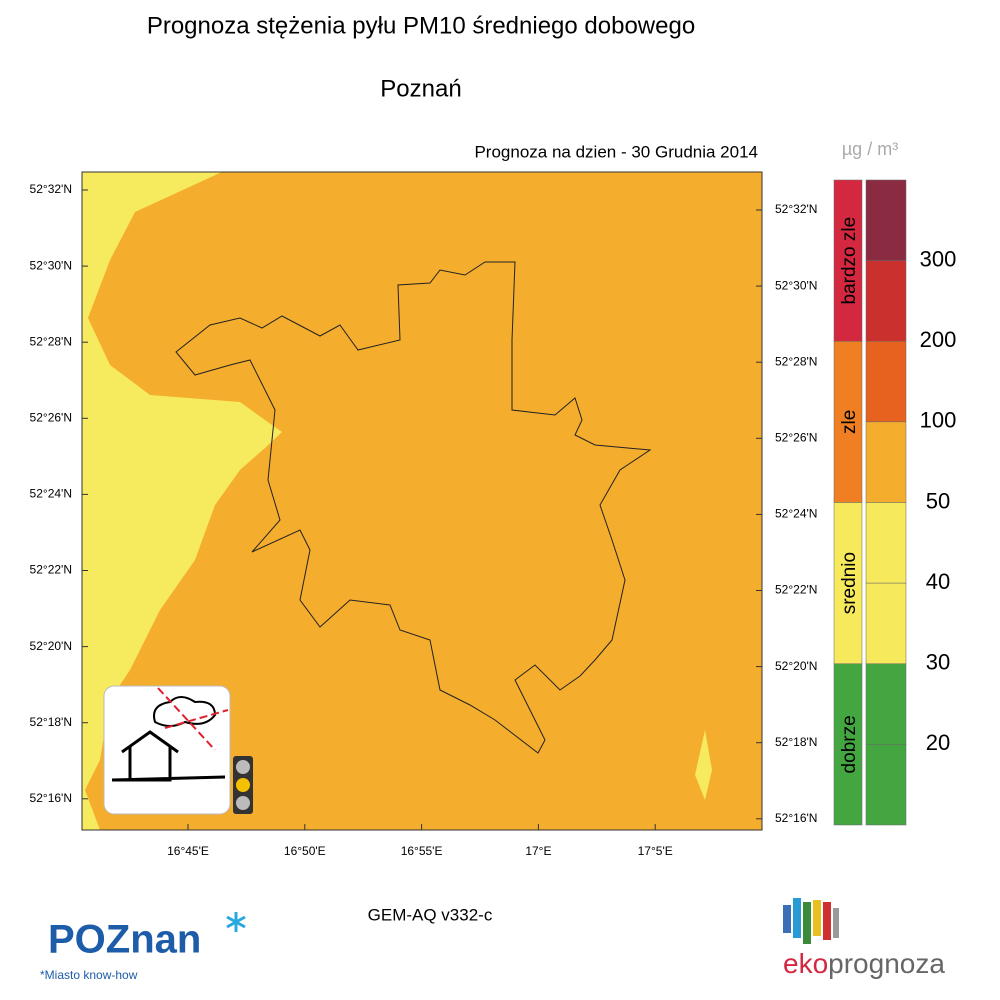 The height and width of the screenshot is (1000, 1000). I want to click on date: Prognoza na dzien - 30 Grudnia 2014, so click(616, 151).